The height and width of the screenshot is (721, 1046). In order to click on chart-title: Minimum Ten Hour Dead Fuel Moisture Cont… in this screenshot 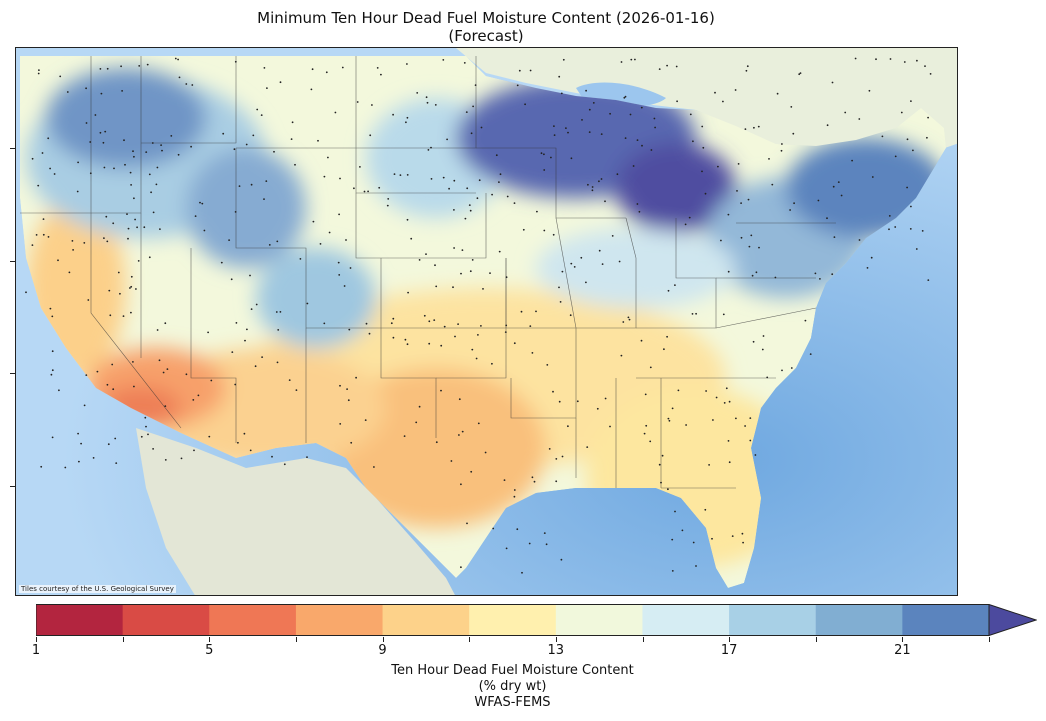, I will do `click(486, 27)`.